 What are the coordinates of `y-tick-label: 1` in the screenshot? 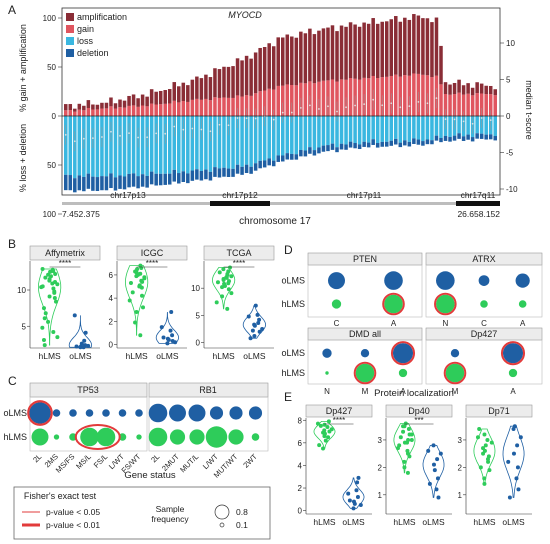 It's located at (380, 495).